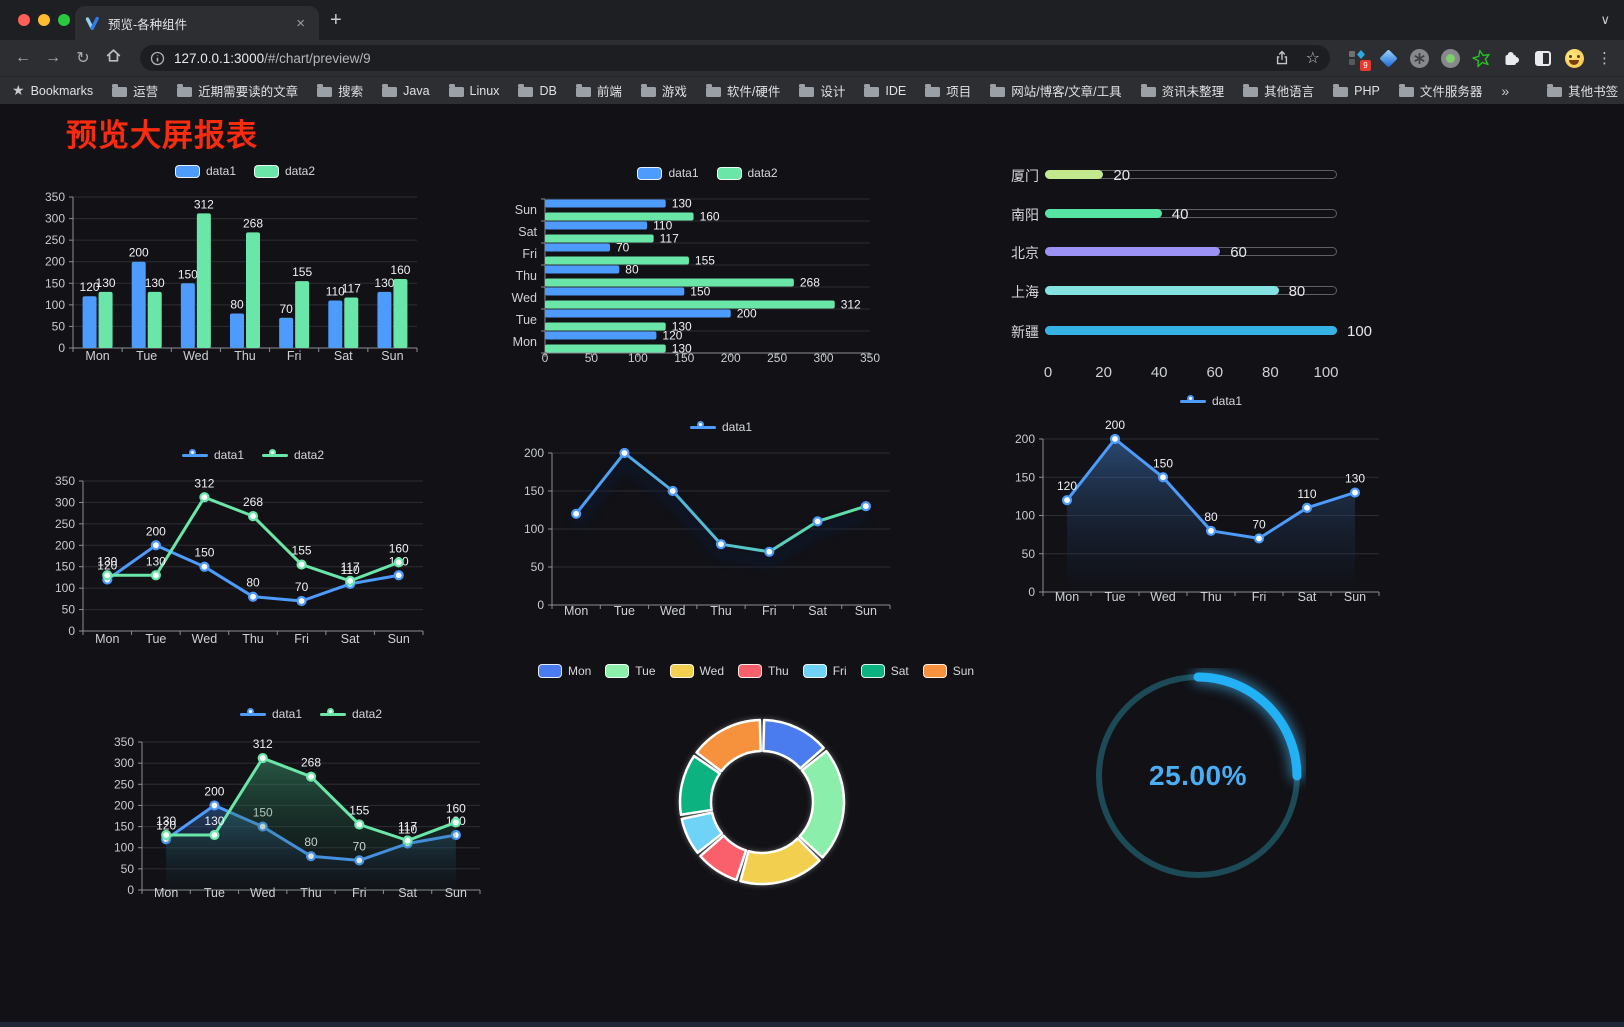  I want to click on svg-text: 110, so click(350, 570).